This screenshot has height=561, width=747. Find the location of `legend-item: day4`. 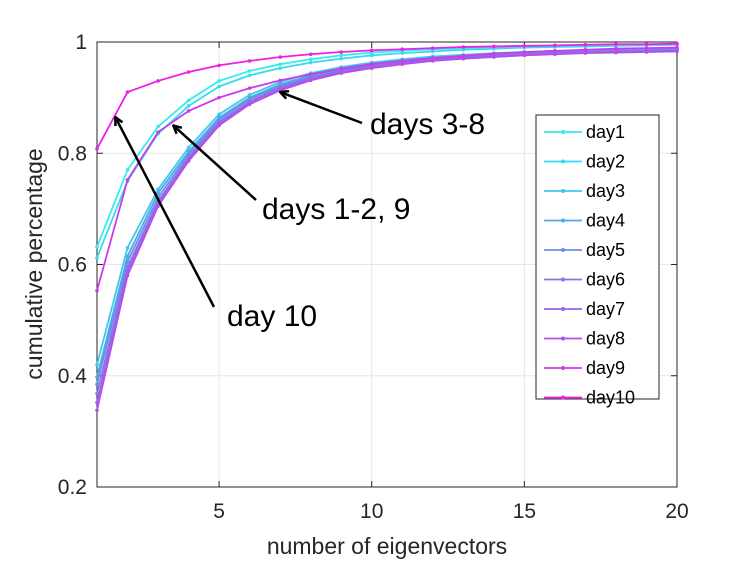

legend-item: day4 is located at coordinates (584, 221).